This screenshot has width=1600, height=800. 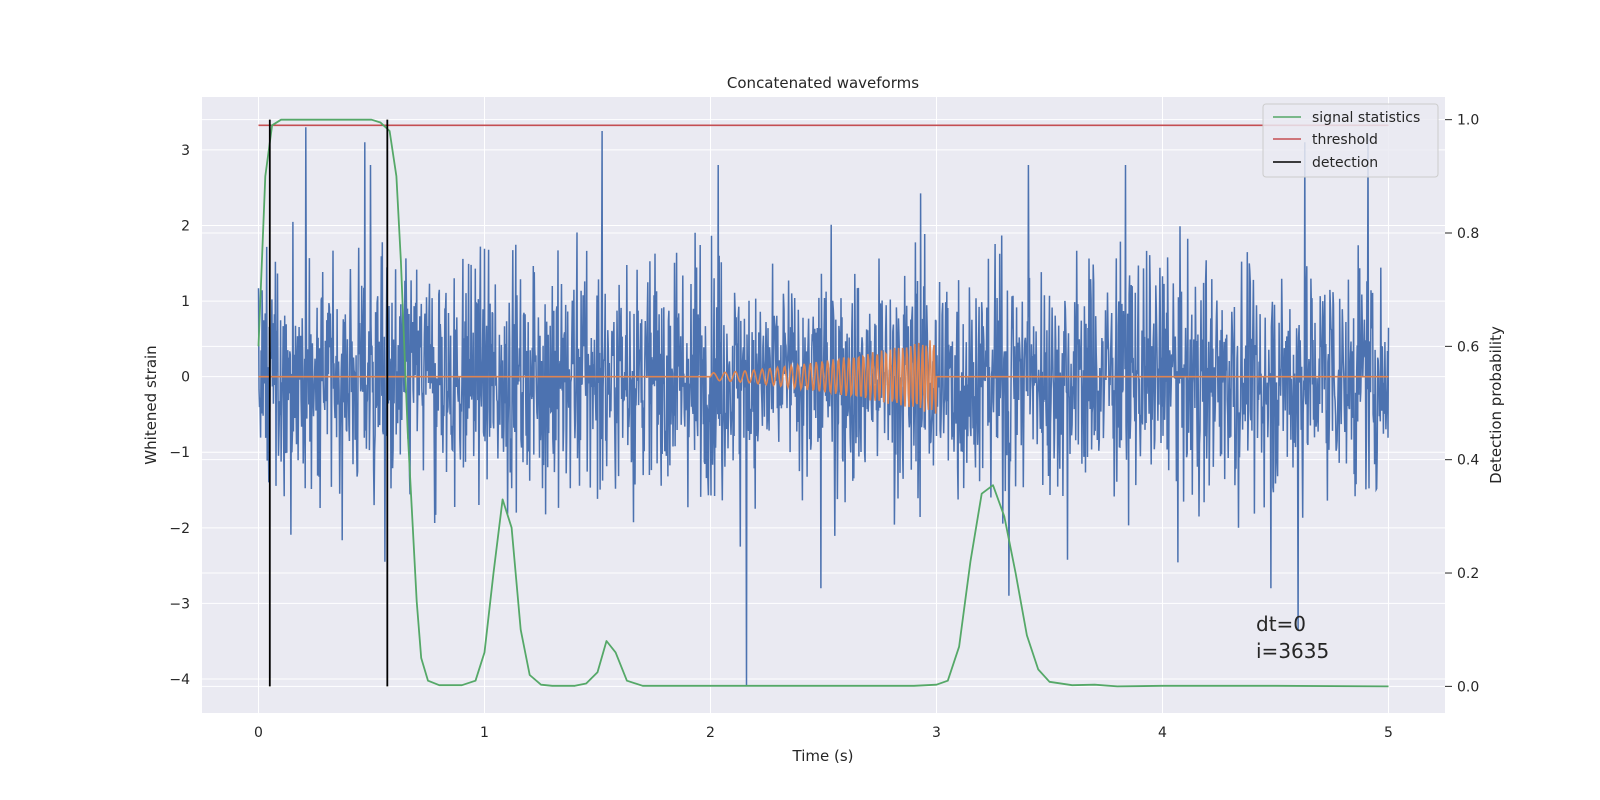 I want to click on x-axis-label: Time (s), so click(x=823, y=756).